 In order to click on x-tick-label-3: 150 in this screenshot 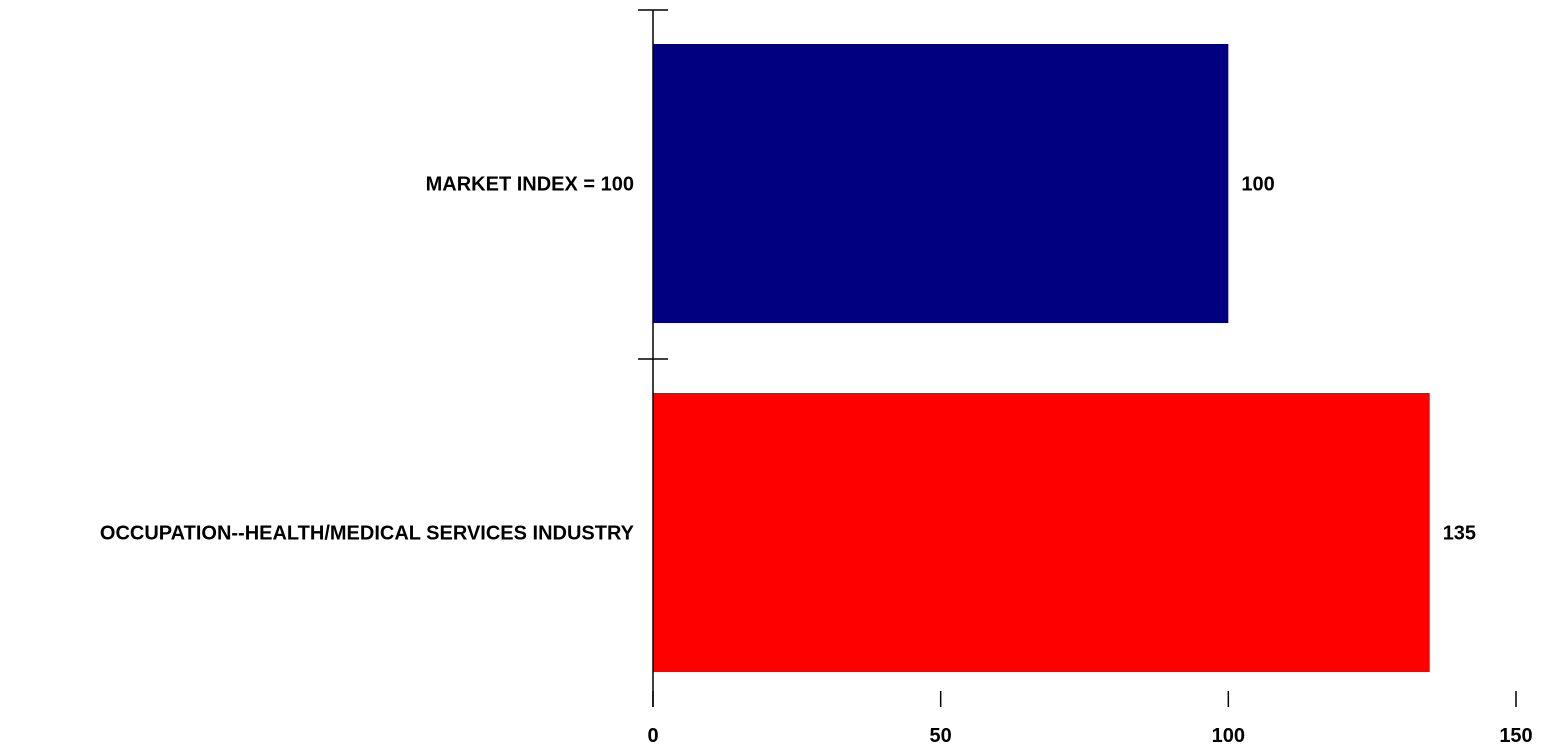, I will do `click(1515, 735)`.